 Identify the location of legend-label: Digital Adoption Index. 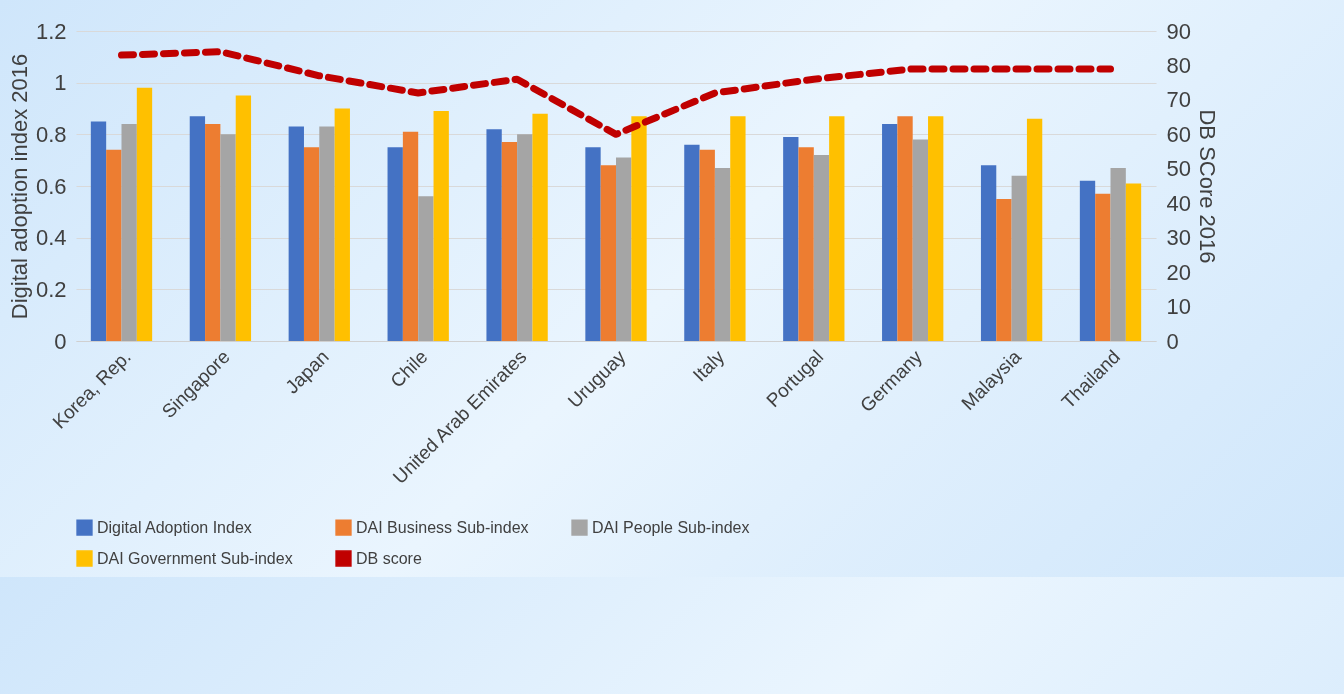
(174, 527).